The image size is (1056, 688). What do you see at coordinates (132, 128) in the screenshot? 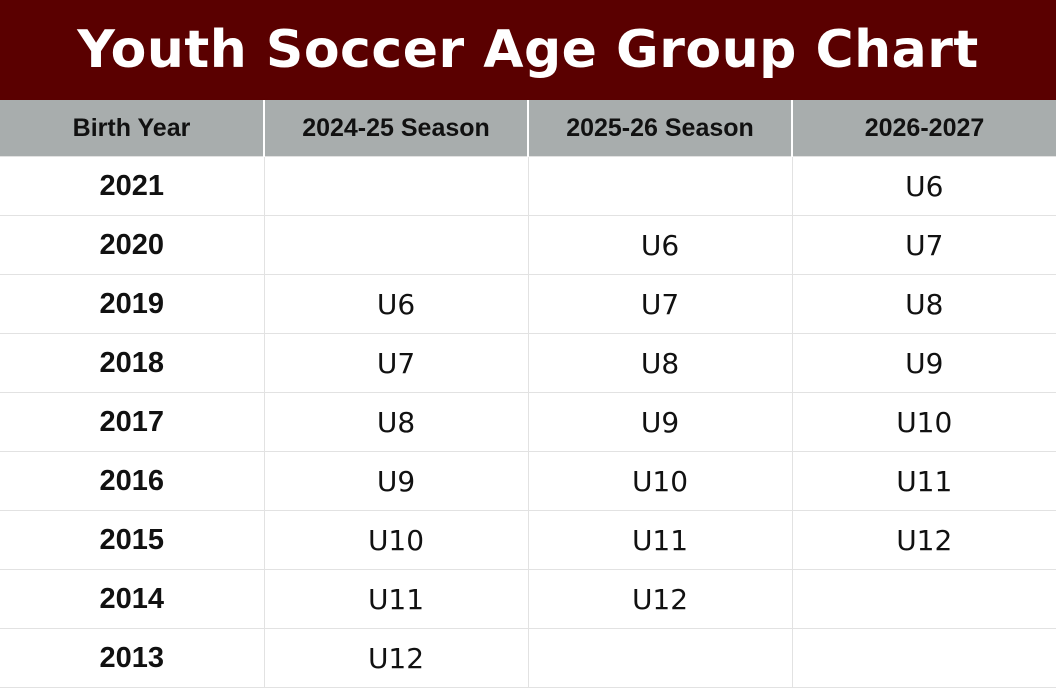
I see `header-birth-year: Birth Year` at bounding box center [132, 128].